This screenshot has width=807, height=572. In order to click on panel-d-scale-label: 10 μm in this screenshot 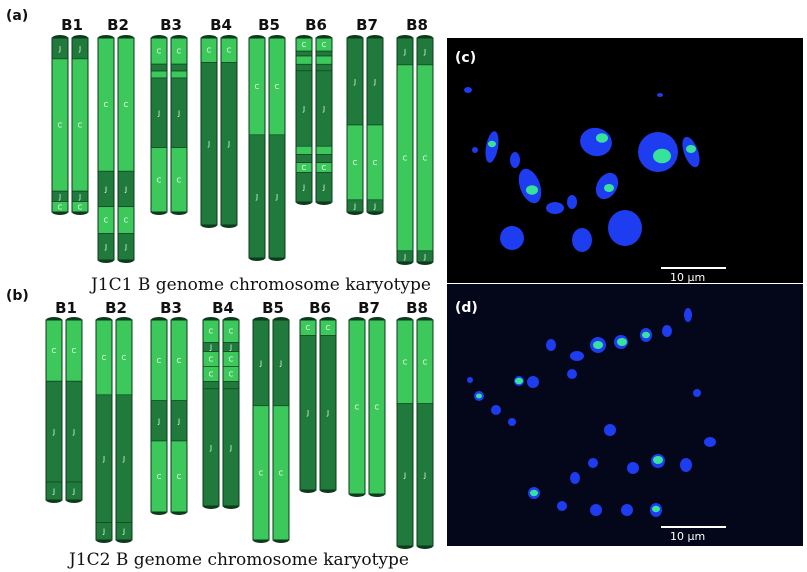, I will do `click(687, 536)`.